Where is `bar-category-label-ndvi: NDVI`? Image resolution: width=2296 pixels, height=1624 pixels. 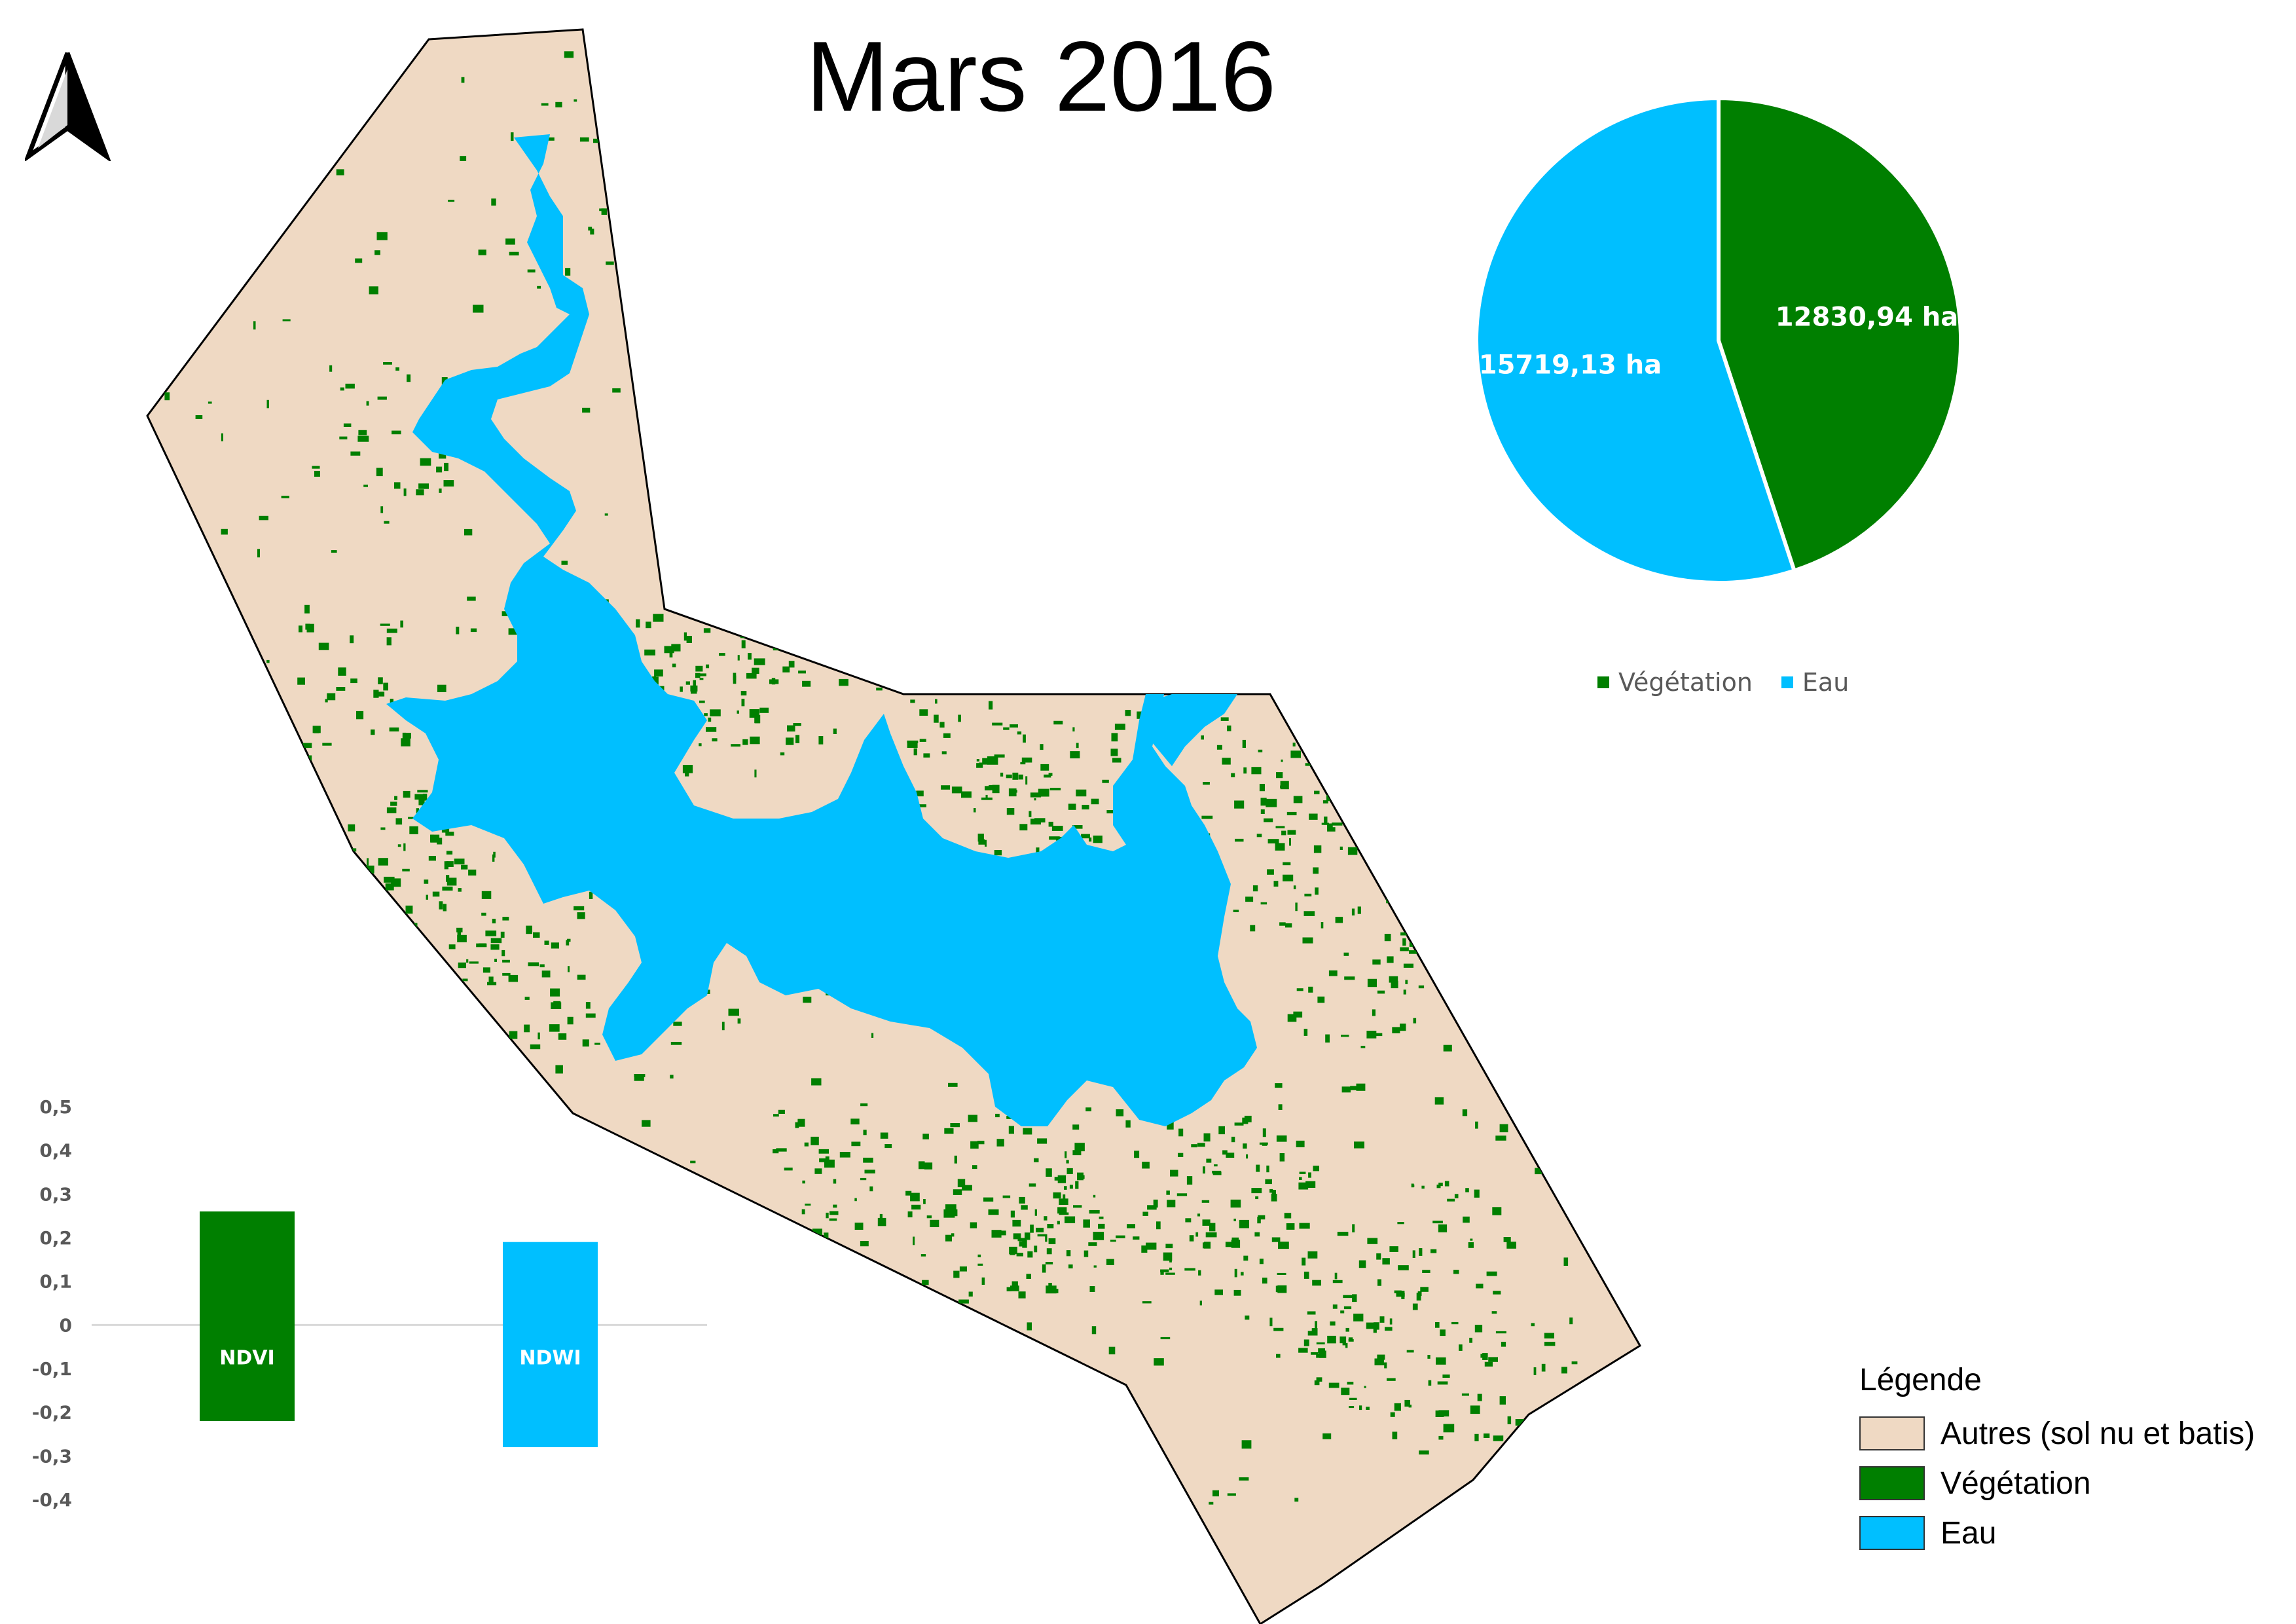
bar-category-label-ndvi: NDVI is located at coordinates (246, 1357).